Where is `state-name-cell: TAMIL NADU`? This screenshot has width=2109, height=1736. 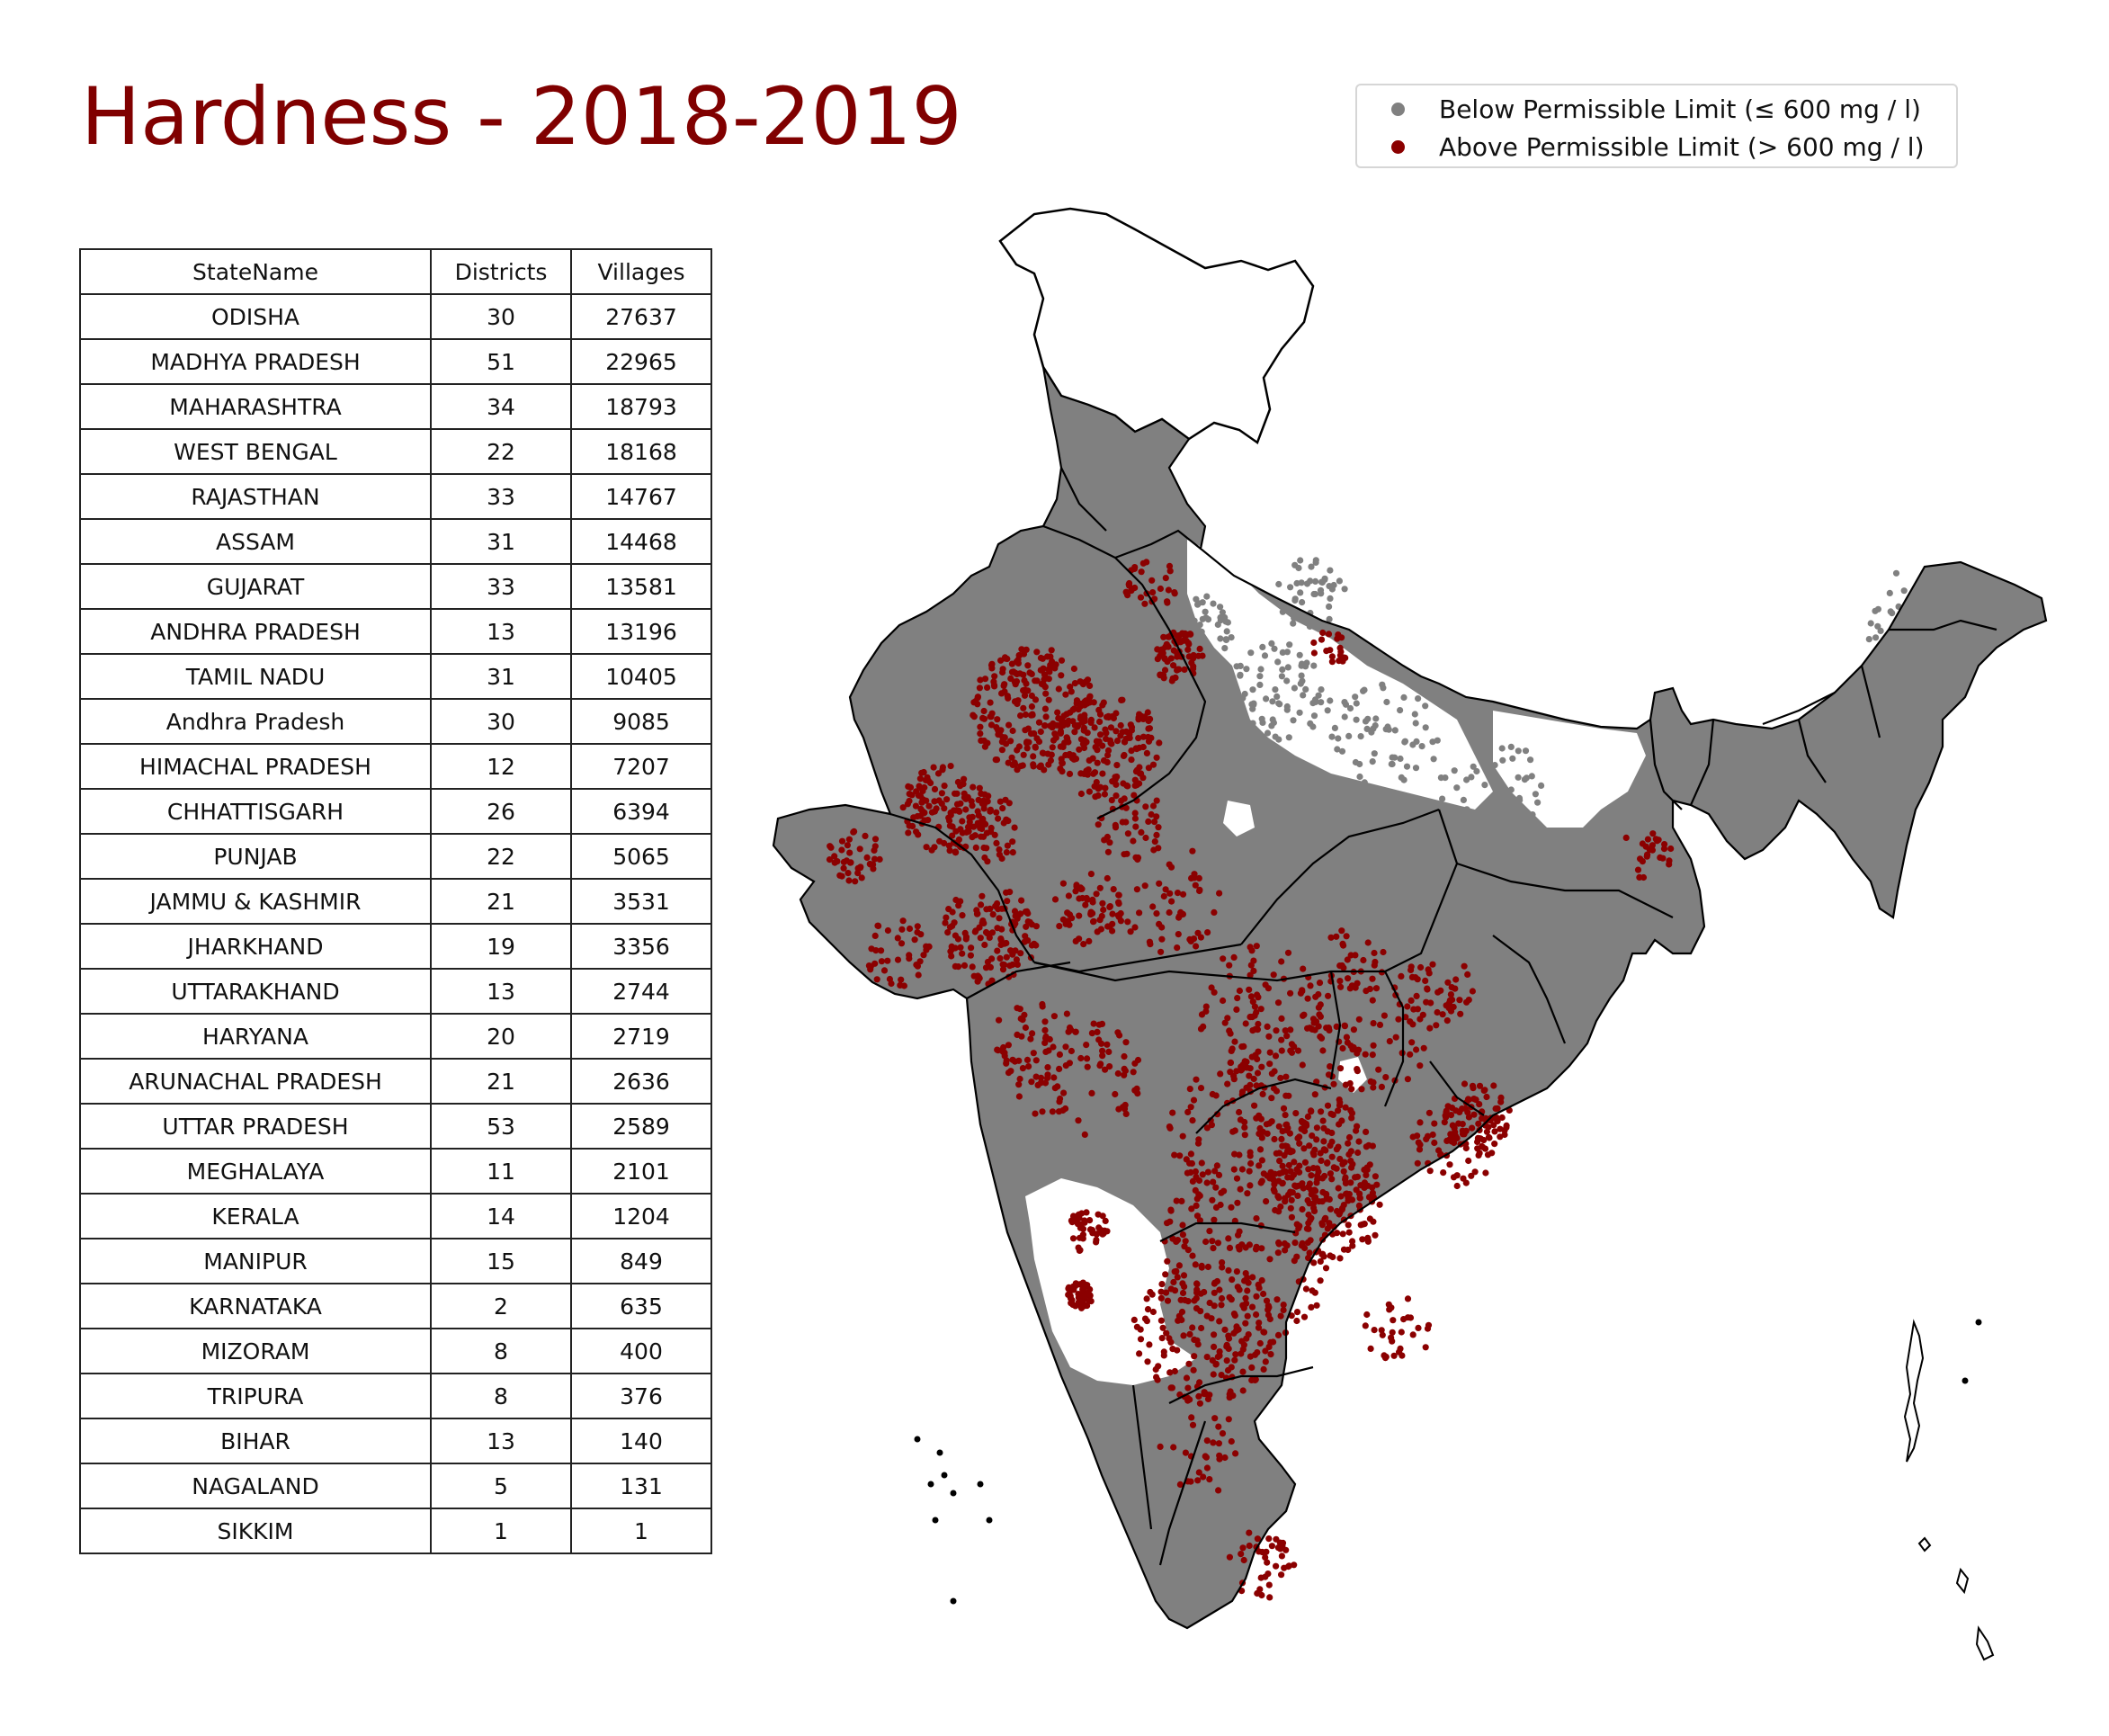 state-name-cell: TAMIL NADU is located at coordinates (256, 676).